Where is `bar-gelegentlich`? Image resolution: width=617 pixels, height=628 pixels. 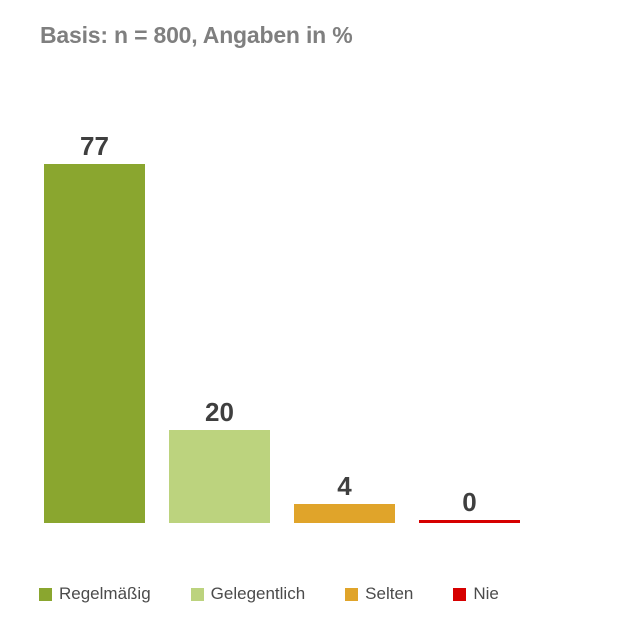
bar-gelegentlich is located at coordinates (219, 476).